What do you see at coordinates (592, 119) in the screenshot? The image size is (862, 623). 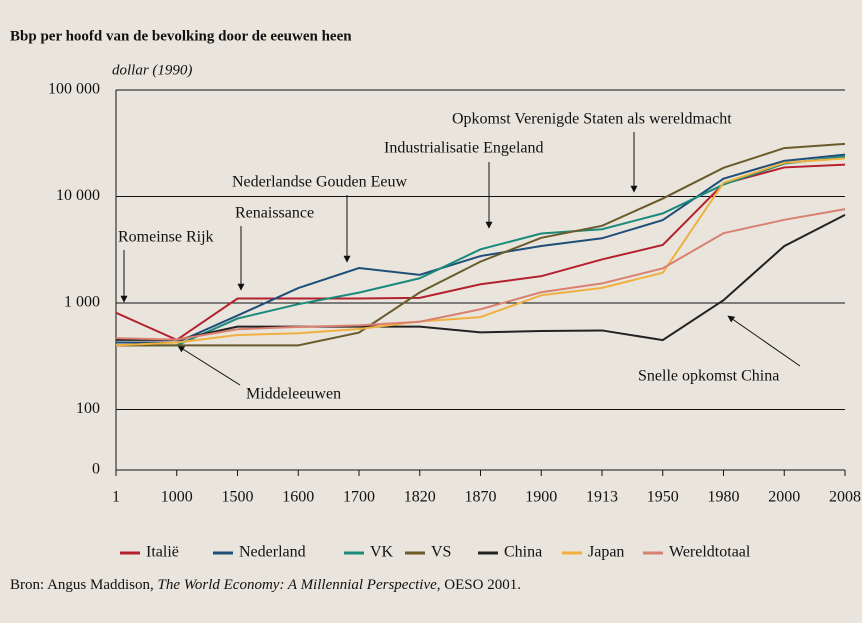 I see `annotation: Opkomst Verenigde Staten als wereldmacht` at bounding box center [592, 119].